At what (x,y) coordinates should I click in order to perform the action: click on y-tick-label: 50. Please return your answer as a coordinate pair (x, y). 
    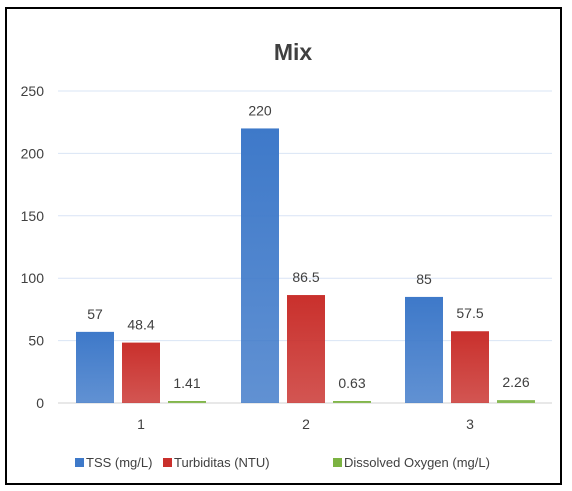
    Looking at the image, I should click on (36, 341).